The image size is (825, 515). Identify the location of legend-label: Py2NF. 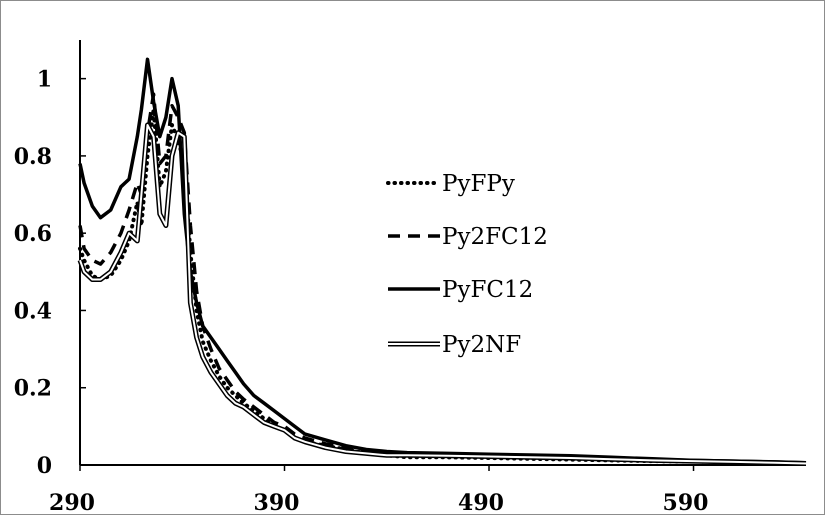
(481, 345).